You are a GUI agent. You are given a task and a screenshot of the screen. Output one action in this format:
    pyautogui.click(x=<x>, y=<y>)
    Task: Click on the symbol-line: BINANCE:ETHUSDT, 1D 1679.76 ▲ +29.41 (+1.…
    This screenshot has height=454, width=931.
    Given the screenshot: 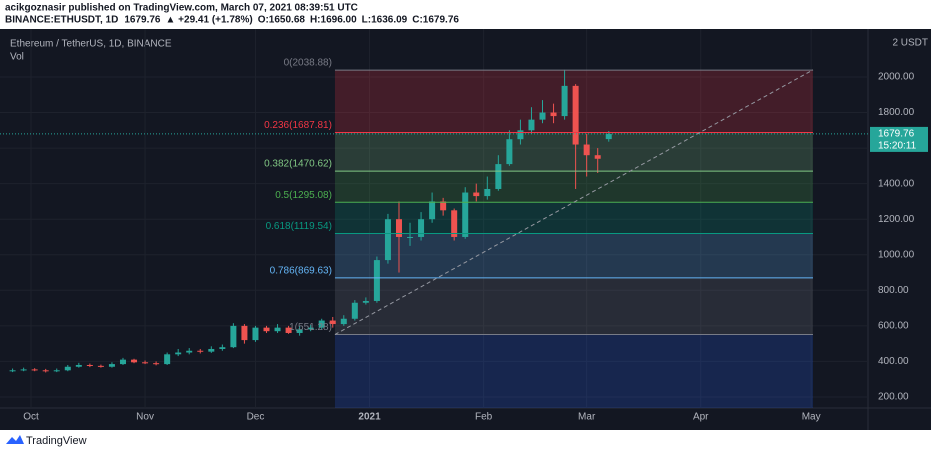 What is the action you would take?
    pyautogui.click(x=232, y=20)
    